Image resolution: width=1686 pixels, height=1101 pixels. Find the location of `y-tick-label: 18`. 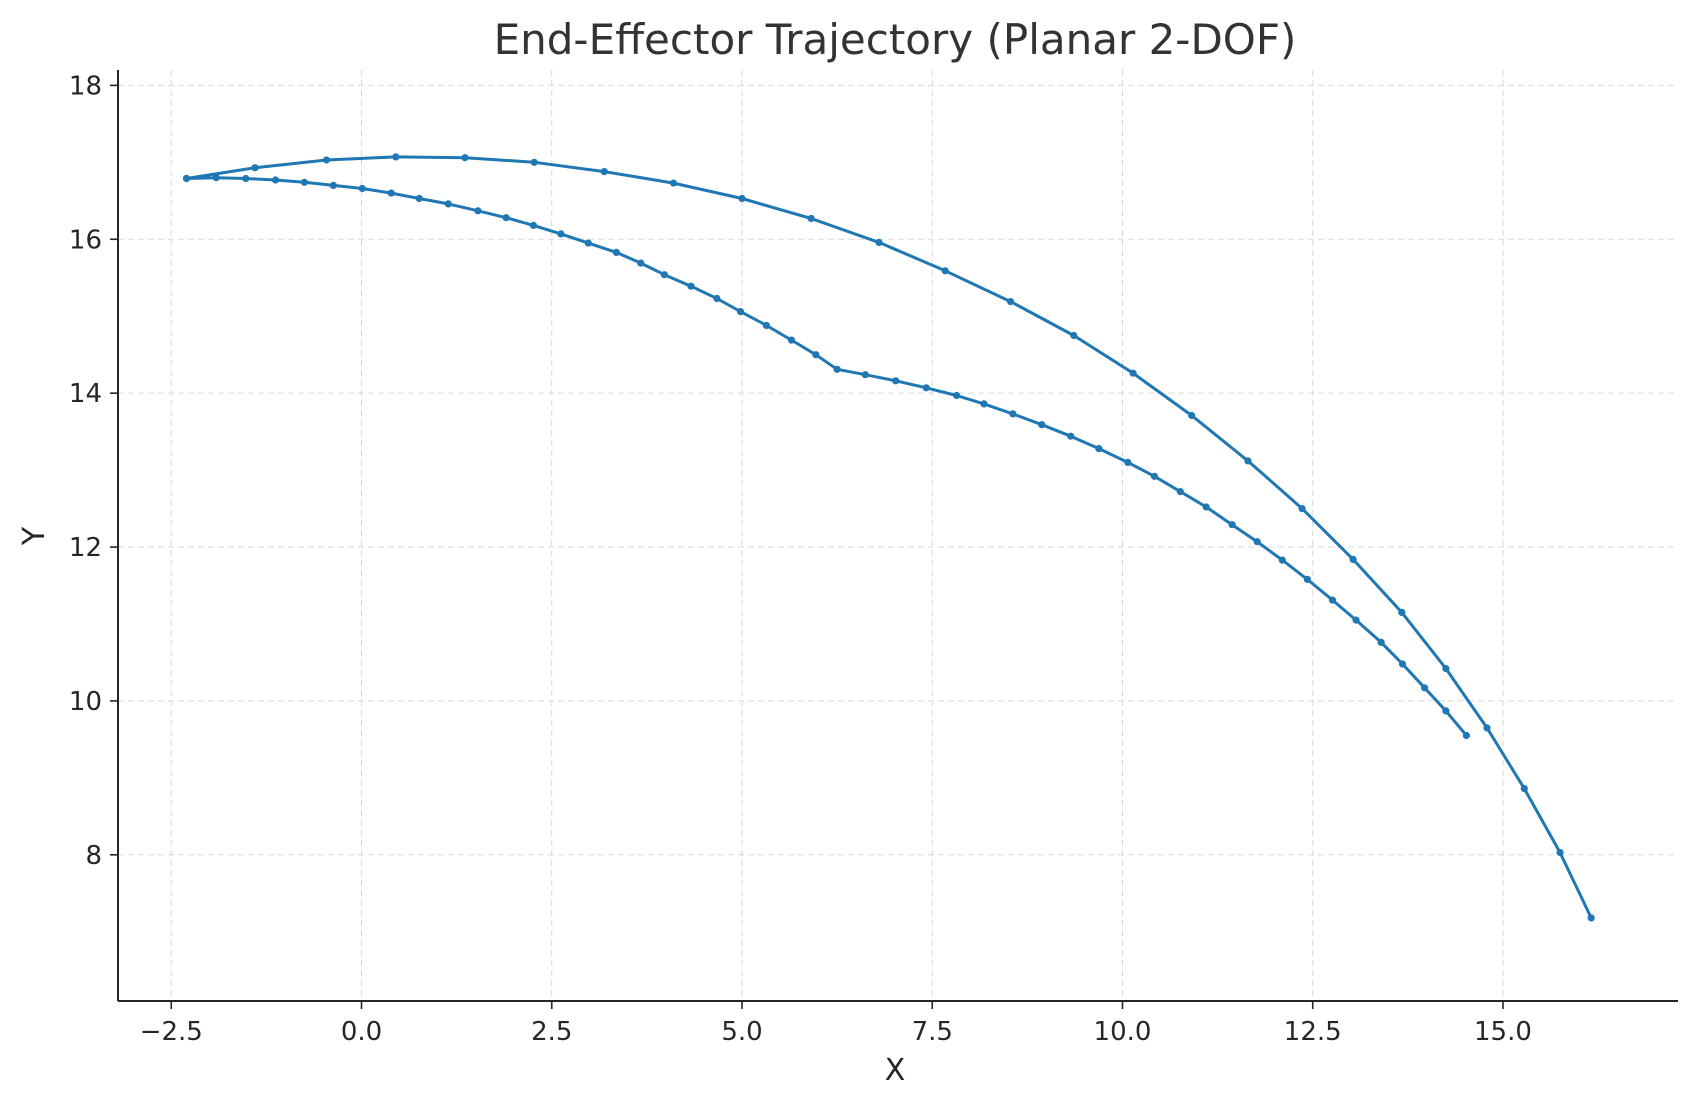

y-tick-label: 18 is located at coordinates (85, 86).